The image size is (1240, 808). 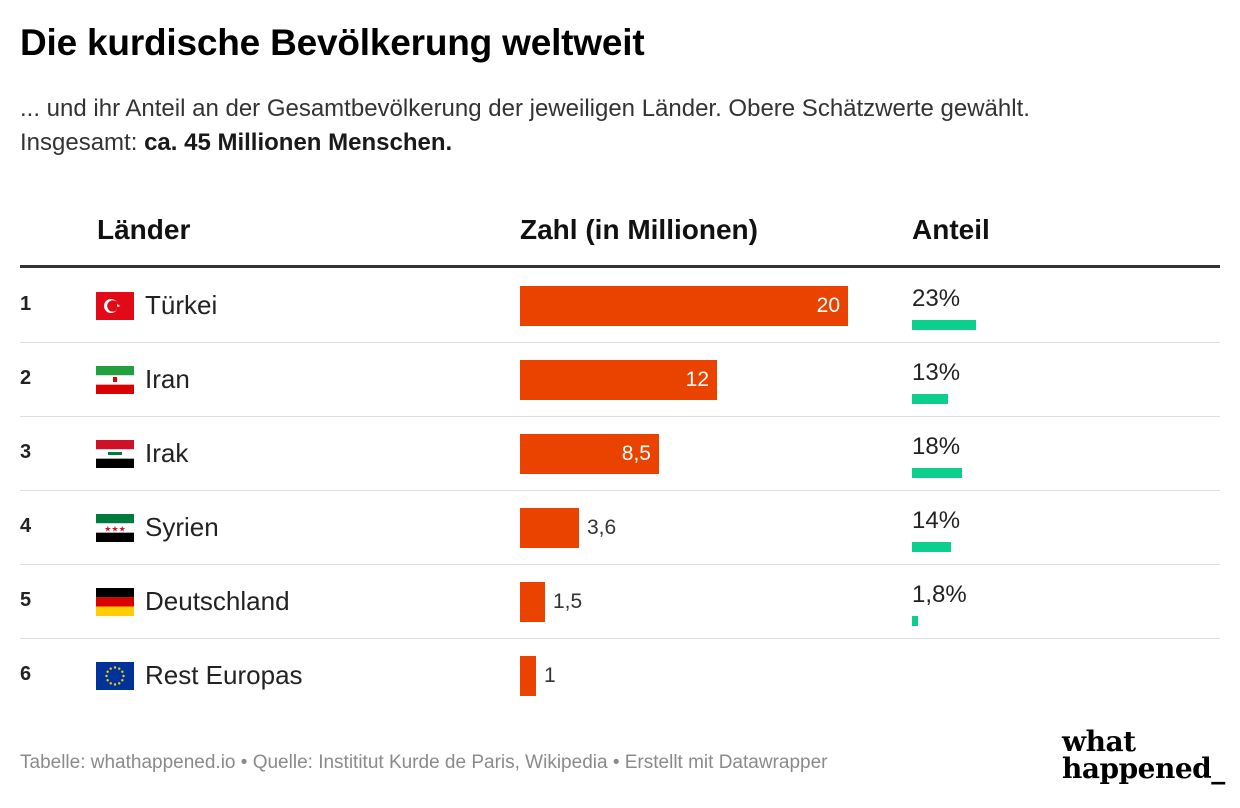 What do you see at coordinates (115, 602) in the screenshot?
I see `germany-flag` at bounding box center [115, 602].